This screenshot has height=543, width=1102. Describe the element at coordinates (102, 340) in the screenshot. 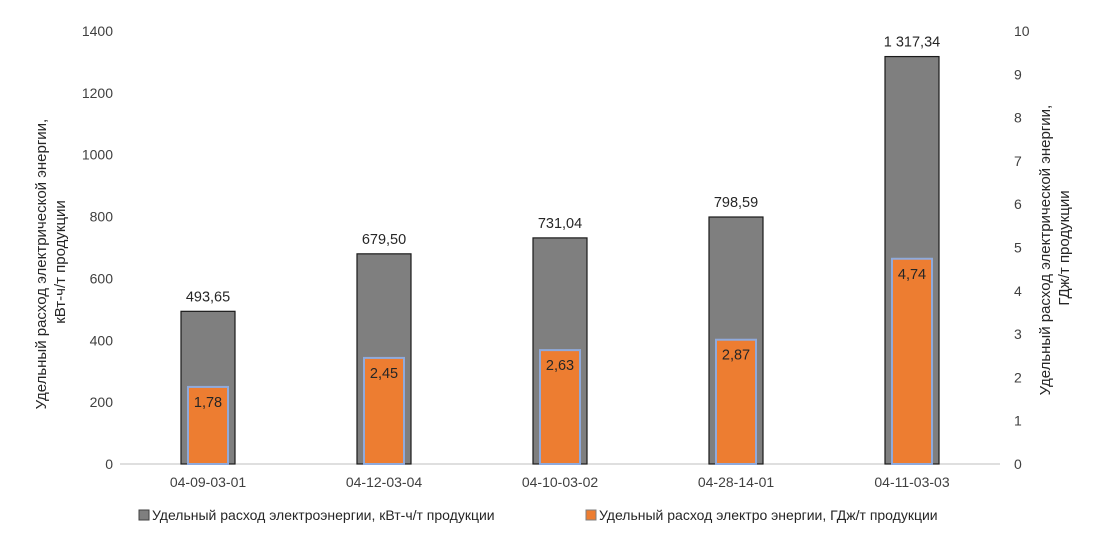

I see `left-tick-label: 400` at that location.